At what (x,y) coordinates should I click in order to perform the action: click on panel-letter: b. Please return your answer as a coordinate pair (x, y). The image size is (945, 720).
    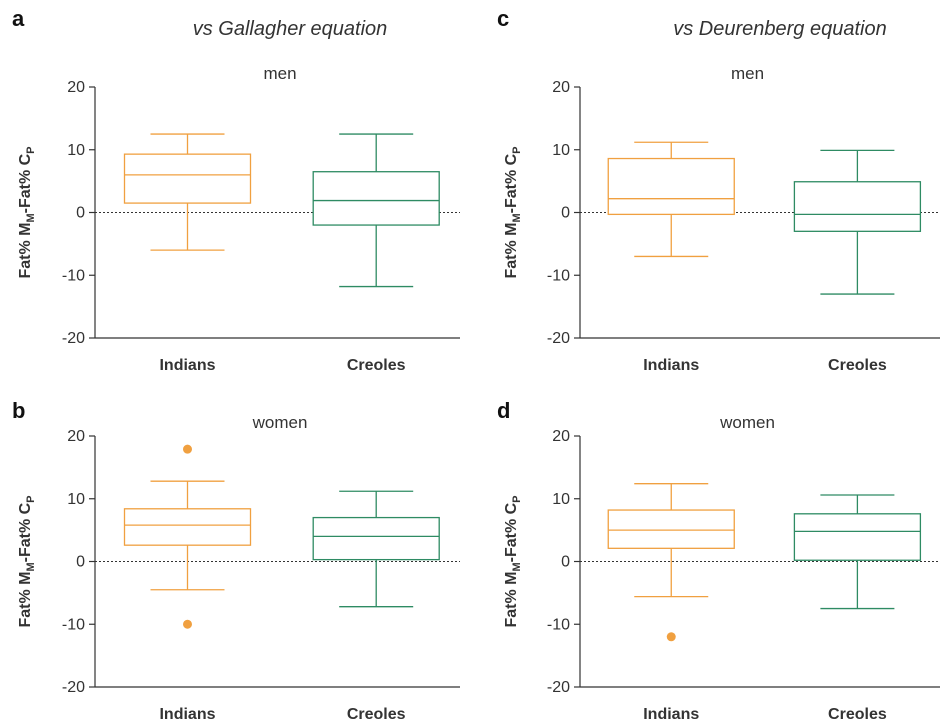
    Looking at the image, I should click on (18, 410).